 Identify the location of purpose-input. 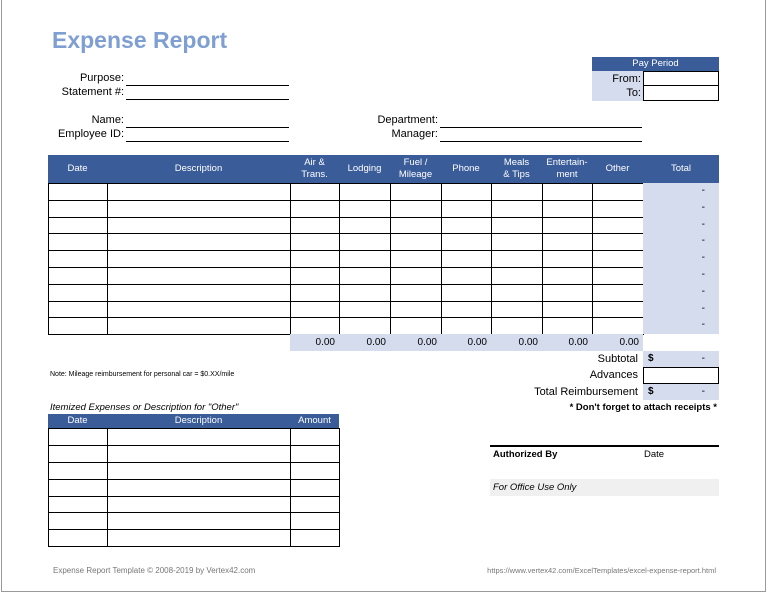
(207, 85).